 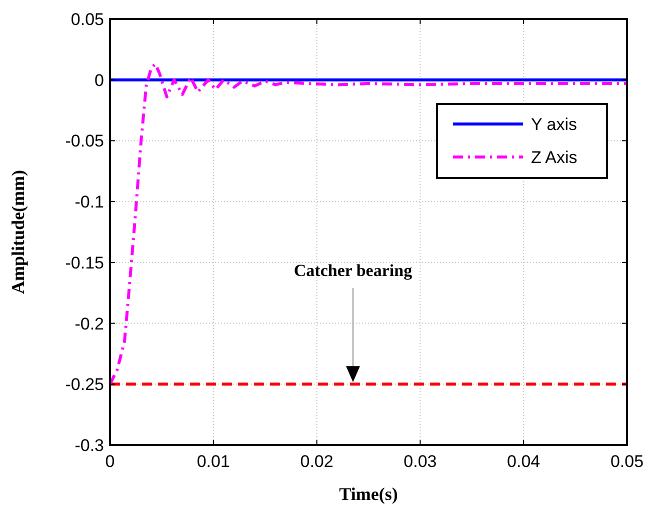 What do you see at coordinates (368, 494) in the screenshot?
I see `x-axis-title: Time(s)` at bounding box center [368, 494].